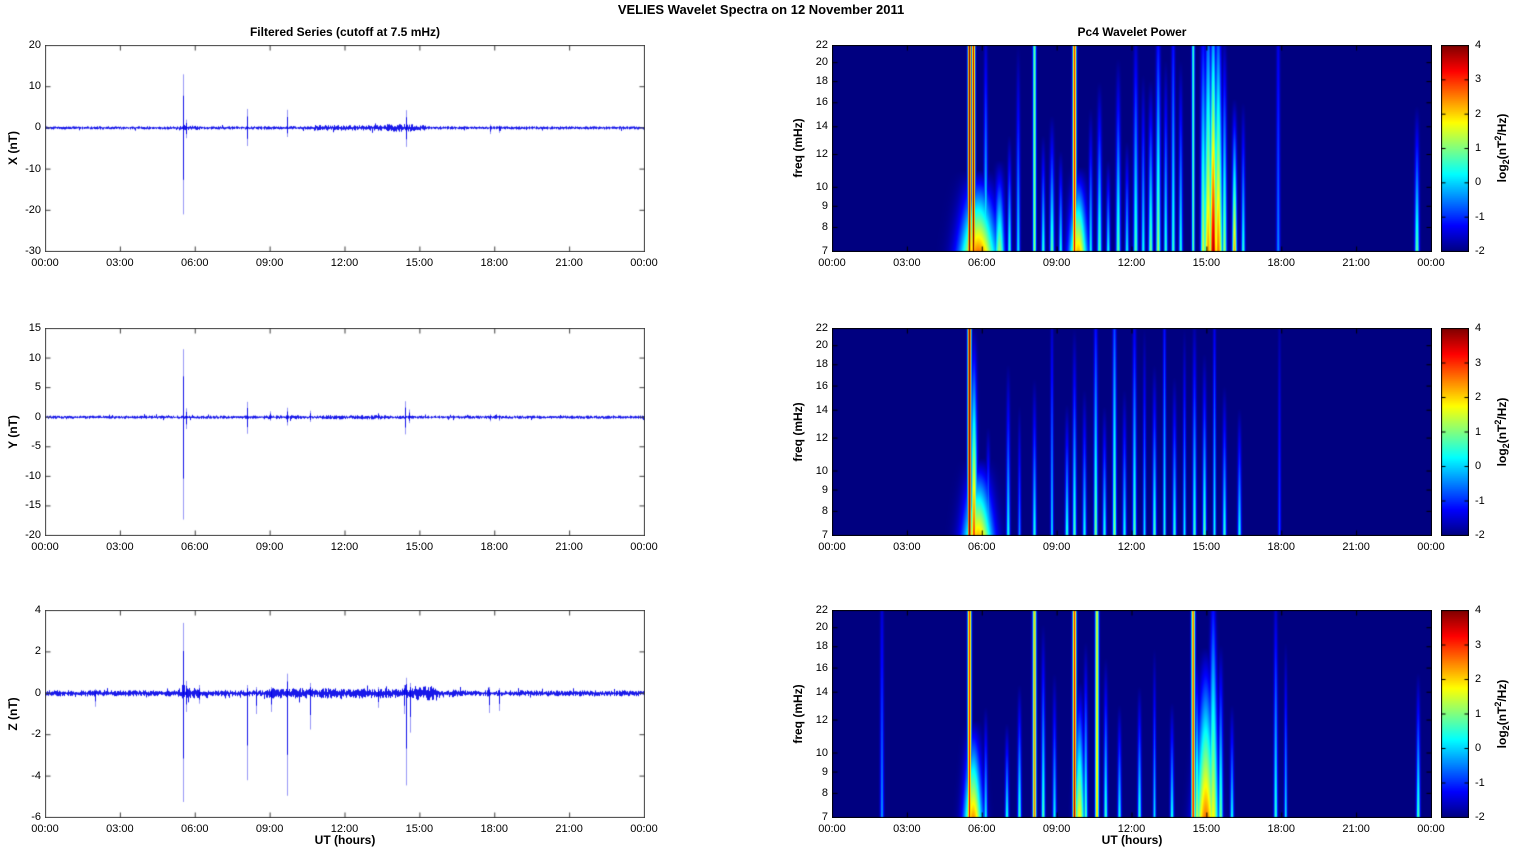 Image resolution: width=1522 pixels, height=851 pixels. What do you see at coordinates (345, 432) in the screenshot?
I see `timeseries-canvas-y` at bounding box center [345, 432].